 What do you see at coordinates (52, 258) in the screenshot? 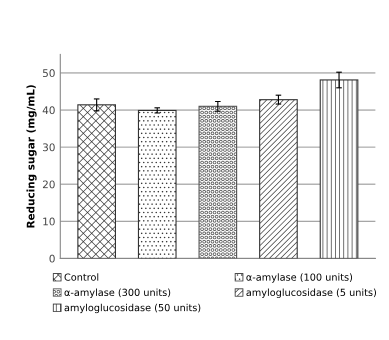
I see `y-tick-label: 0` at bounding box center [52, 258].